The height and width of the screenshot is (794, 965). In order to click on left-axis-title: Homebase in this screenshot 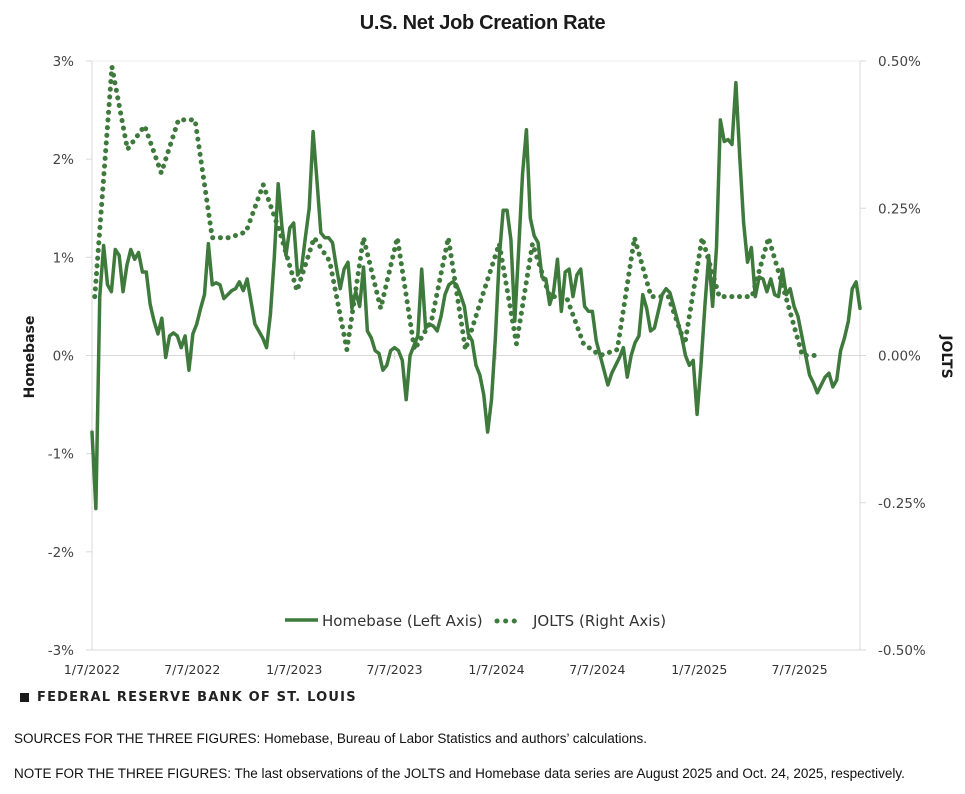, I will do `click(30, 357)`.